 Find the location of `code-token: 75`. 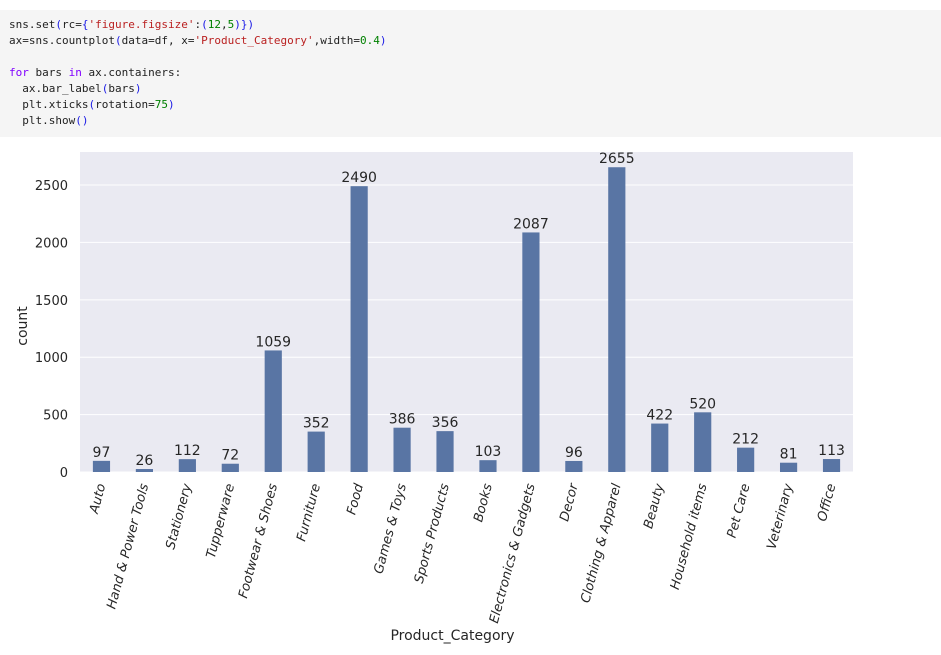

code-token: 75 is located at coordinates (161, 104).